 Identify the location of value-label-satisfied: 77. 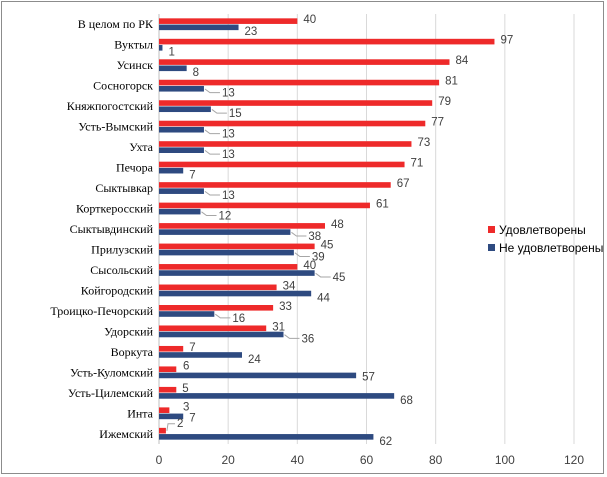
(437, 123).